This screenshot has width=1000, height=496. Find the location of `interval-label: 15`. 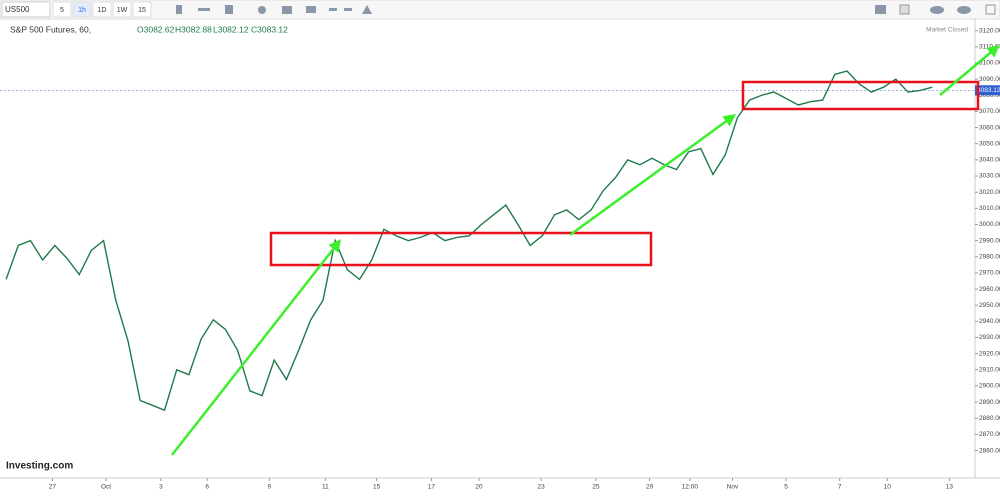

interval-label: 15 is located at coordinates (142, 10).